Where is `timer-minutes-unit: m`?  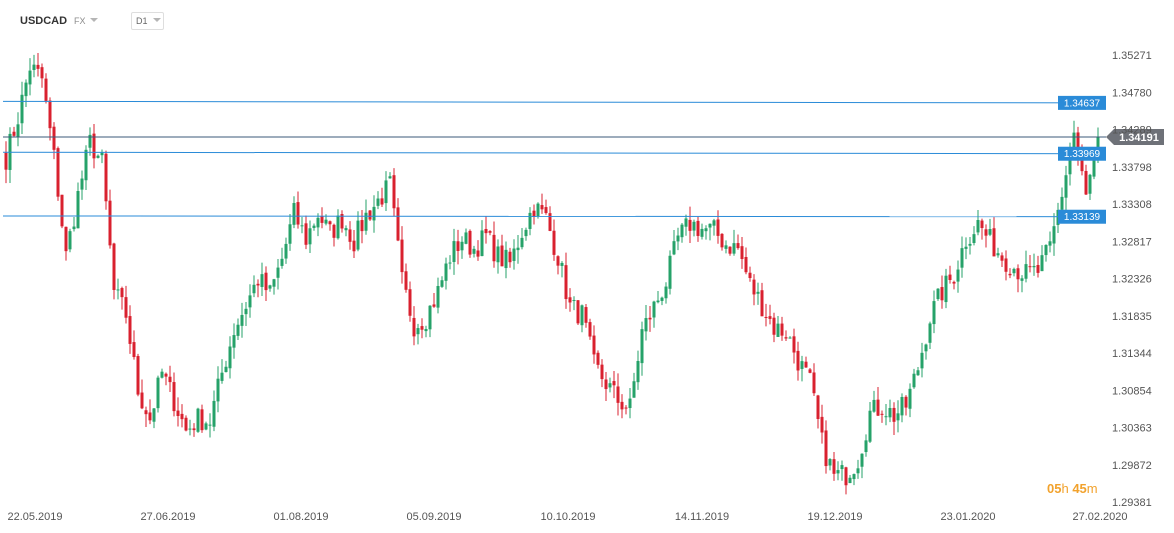
timer-minutes-unit: m is located at coordinates (1092, 488).